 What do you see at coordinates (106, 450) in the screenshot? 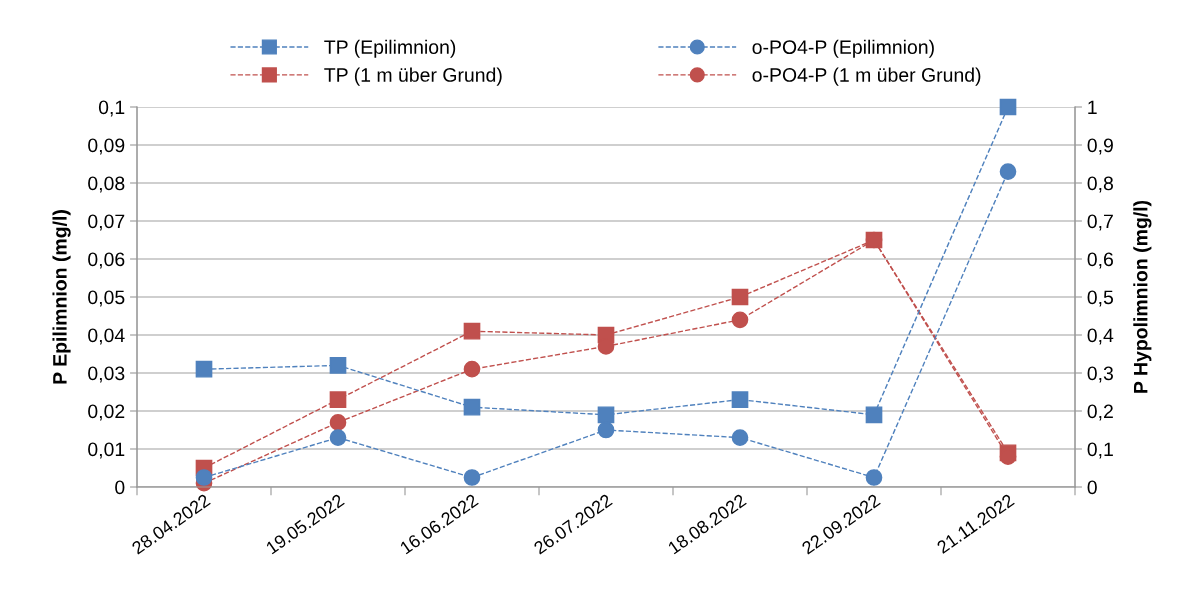
I see `y-tick-label: 0,01` at bounding box center [106, 450].